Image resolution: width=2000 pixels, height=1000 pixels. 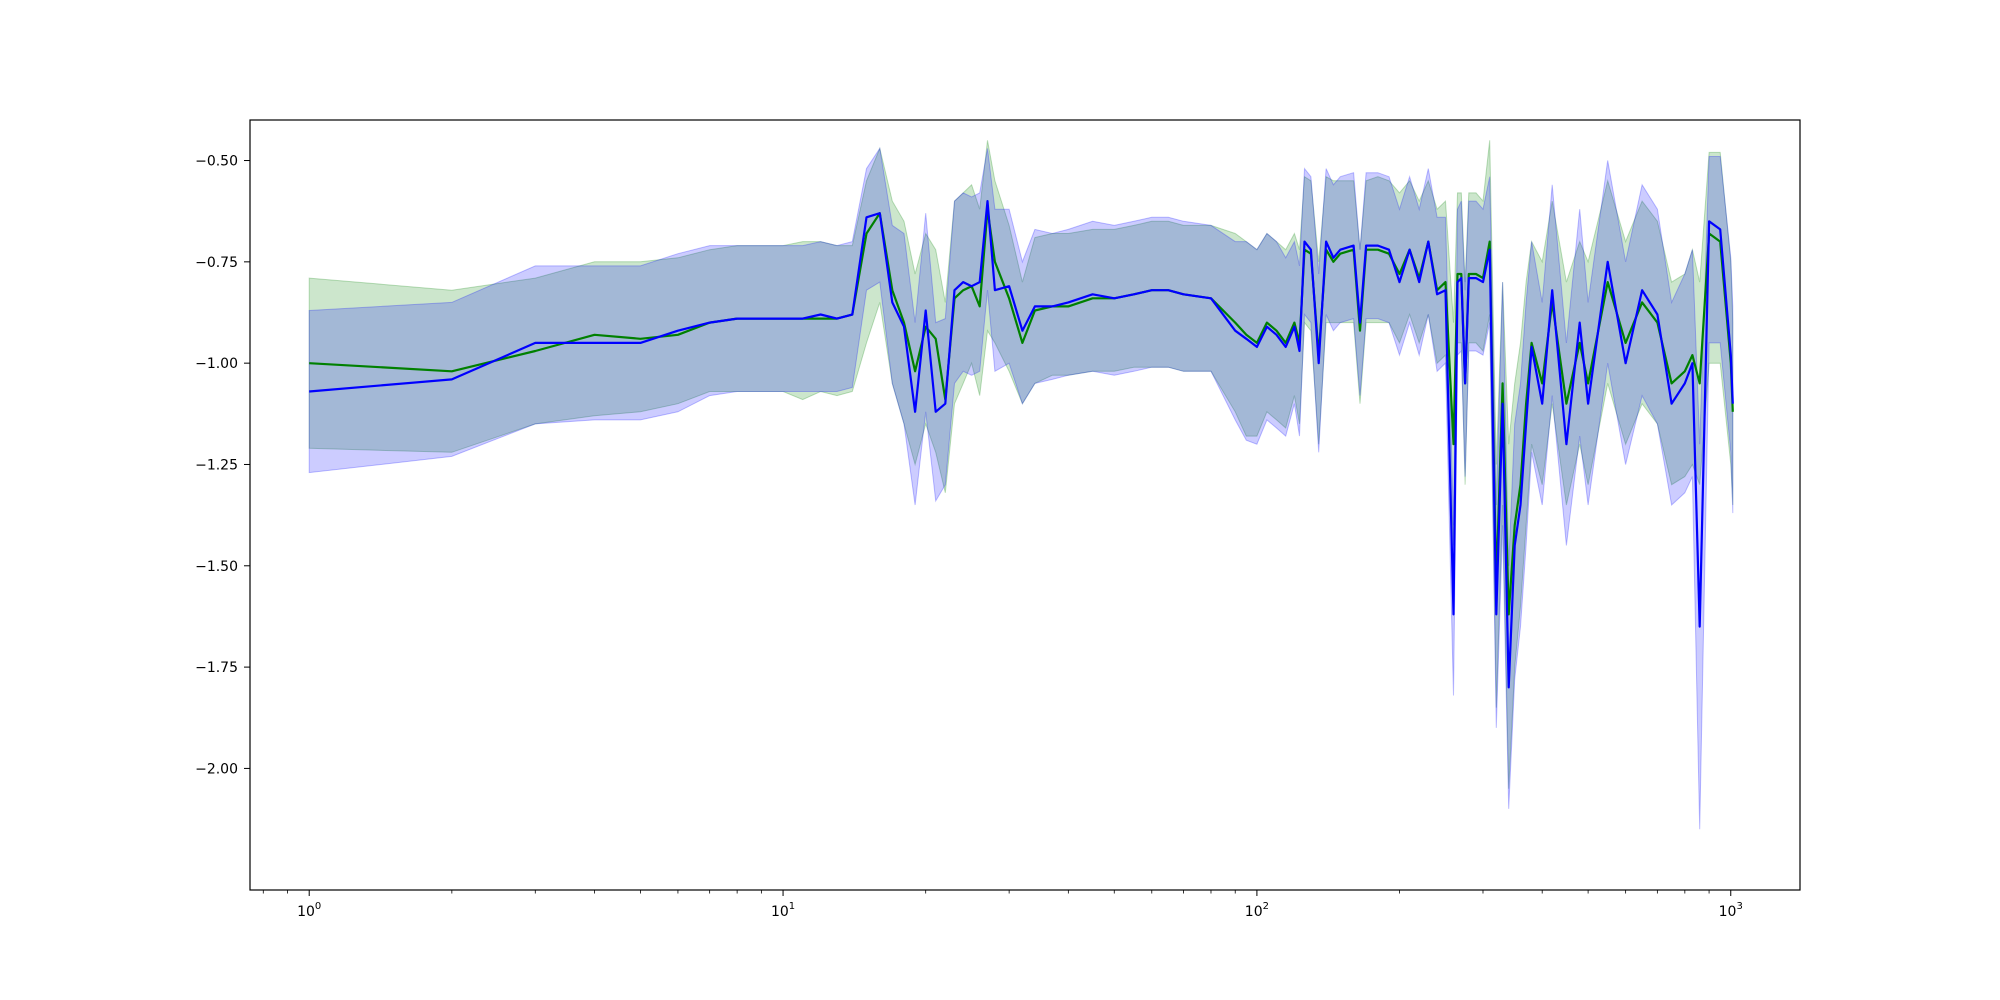 What do you see at coordinates (783, 910) in the screenshot?
I see `x-tick-label: 10¹` at bounding box center [783, 910].